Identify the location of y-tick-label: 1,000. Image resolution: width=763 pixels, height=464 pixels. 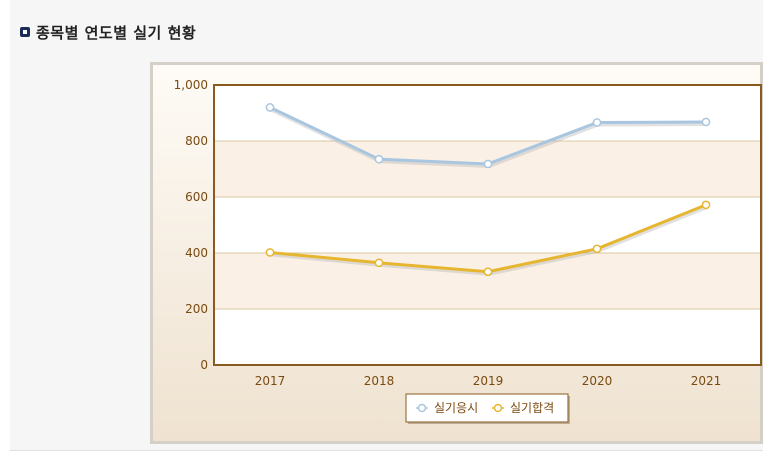
(191, 85).